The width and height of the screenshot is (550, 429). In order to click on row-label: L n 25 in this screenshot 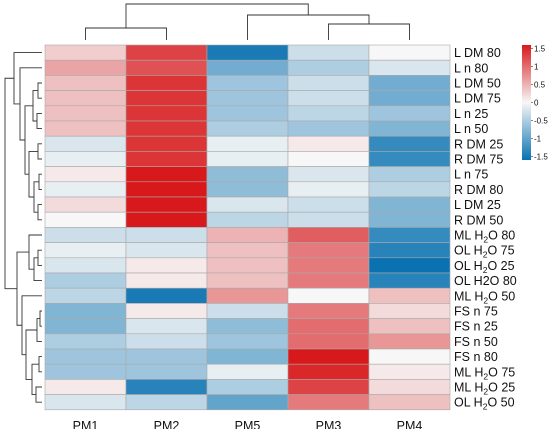, I will do `click(471, 114)`.